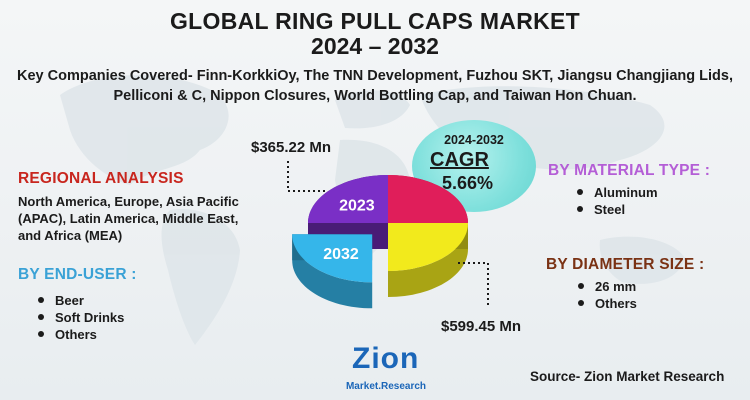  Describe the element at coordinates (474, 140) in the screenshot. I see `cagr-period: 2024-2032` at that location.